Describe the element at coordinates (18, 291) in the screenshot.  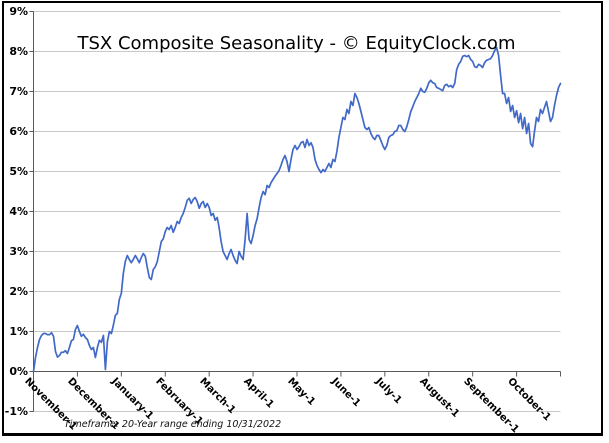
I see `y-tick-label: 2%` at that location.